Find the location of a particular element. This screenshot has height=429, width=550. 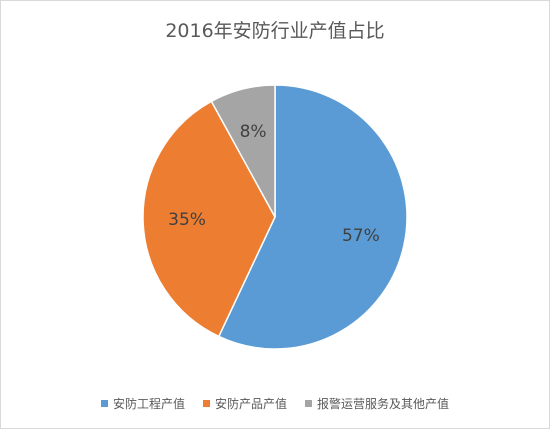

legend-swatch-services is located at coordinates (308, 403).